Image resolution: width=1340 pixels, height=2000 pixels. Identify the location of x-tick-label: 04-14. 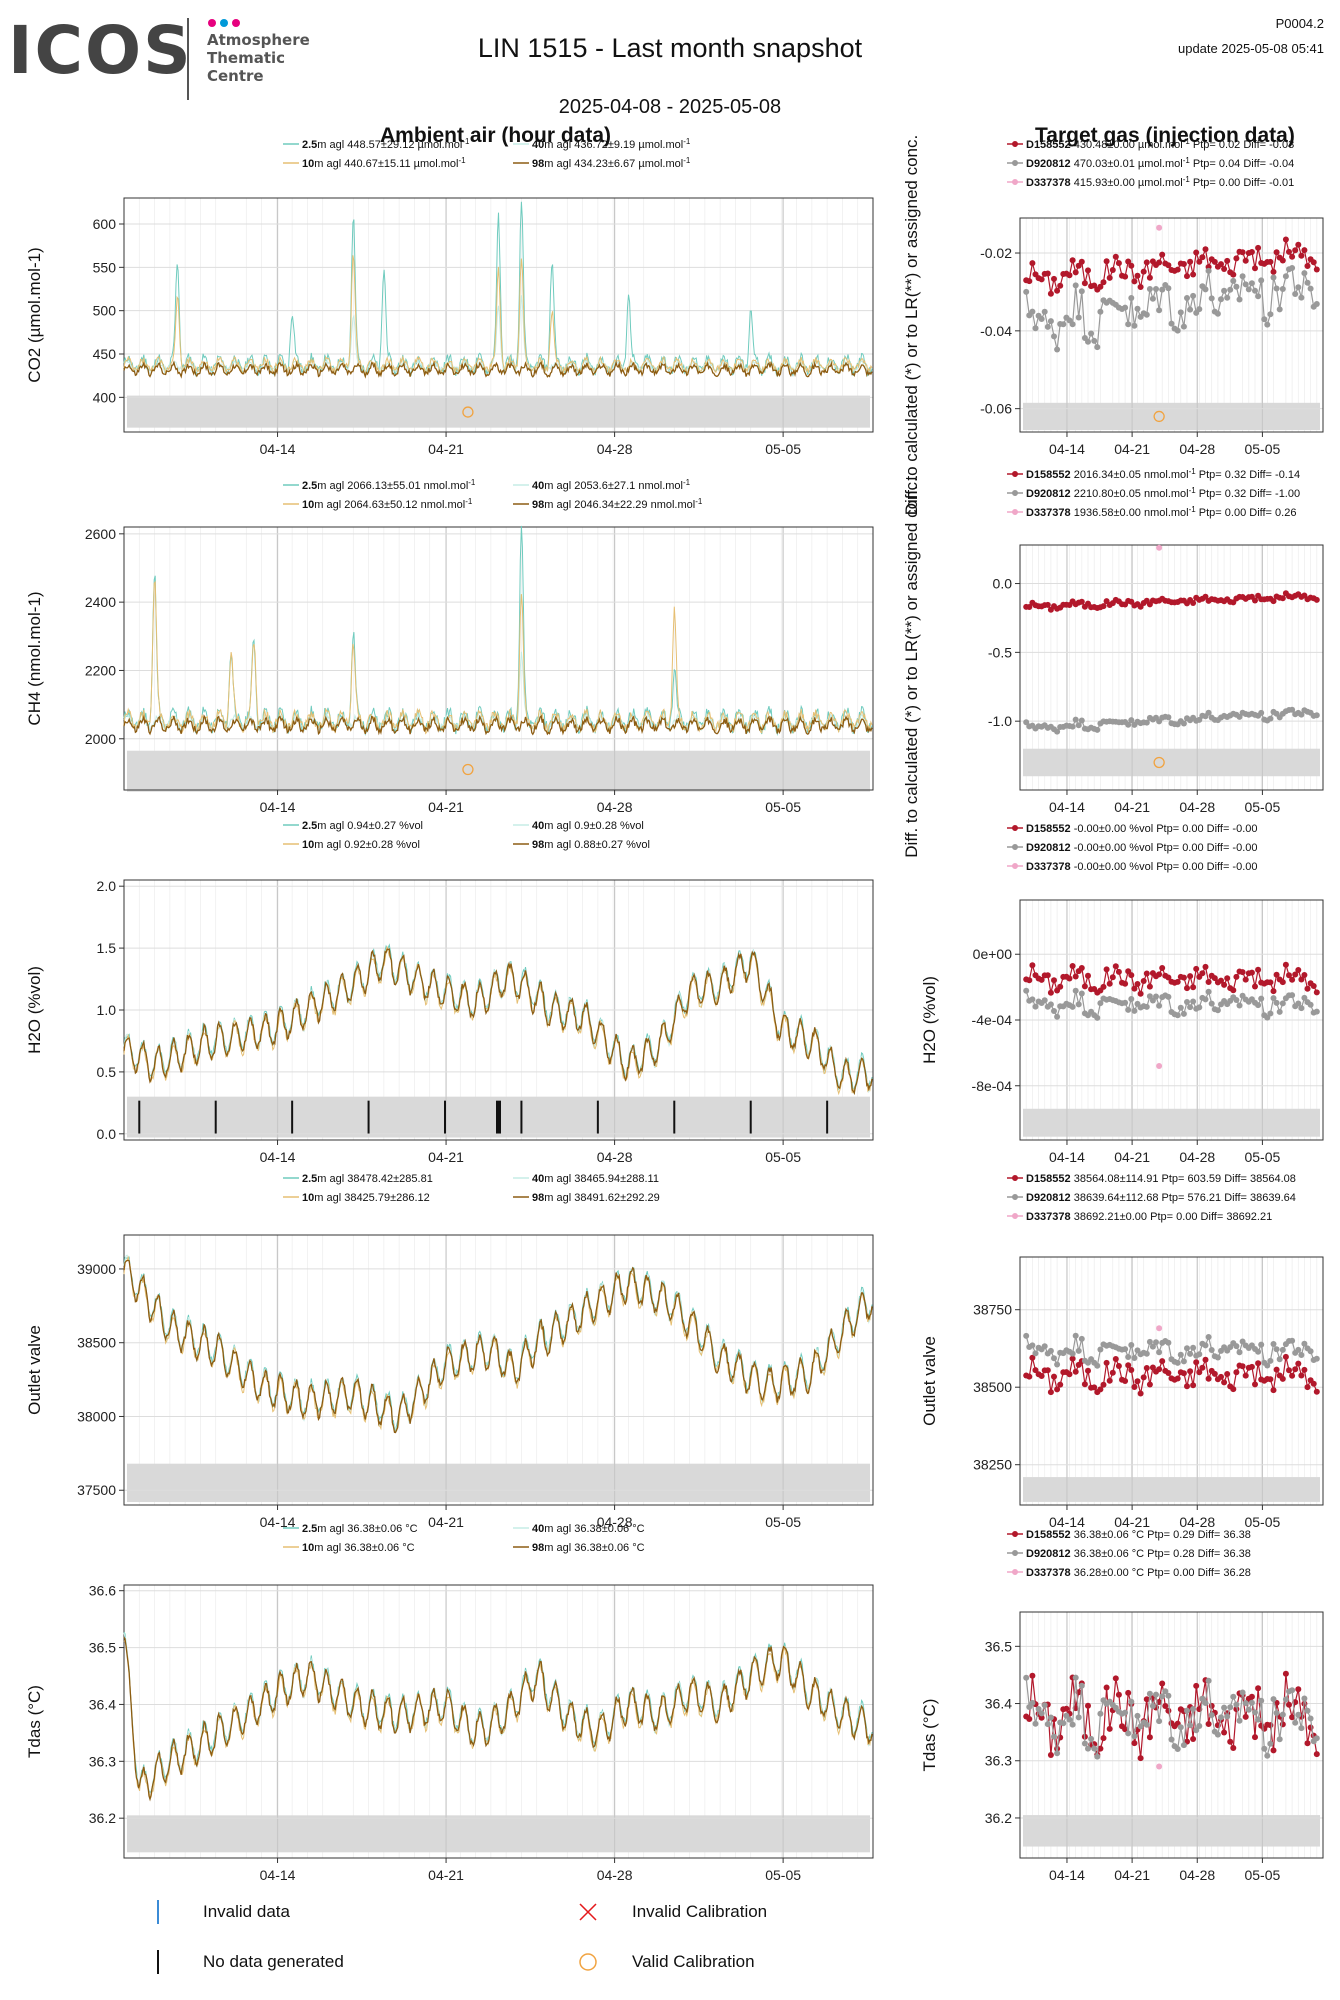
(1067, 449).